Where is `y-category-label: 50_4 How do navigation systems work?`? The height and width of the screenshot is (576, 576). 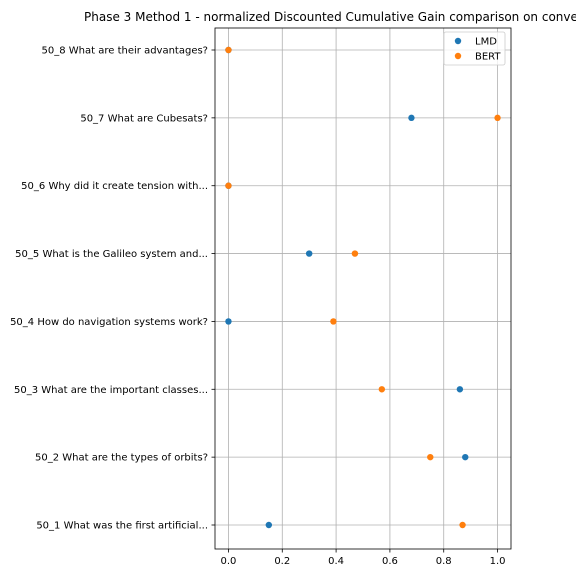 y-category-label: 50_4 How do navigation systems work? is located at coordinates (109, 322).